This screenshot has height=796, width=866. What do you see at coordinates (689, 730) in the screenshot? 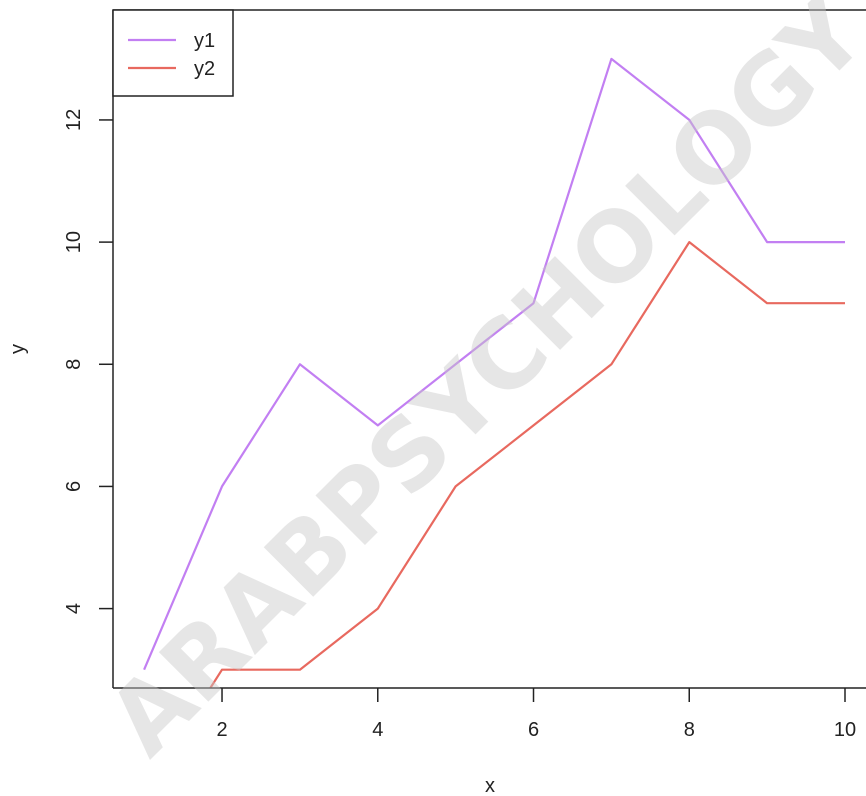
I see `x-tick-label: 8` at bounding box center [689, 730].